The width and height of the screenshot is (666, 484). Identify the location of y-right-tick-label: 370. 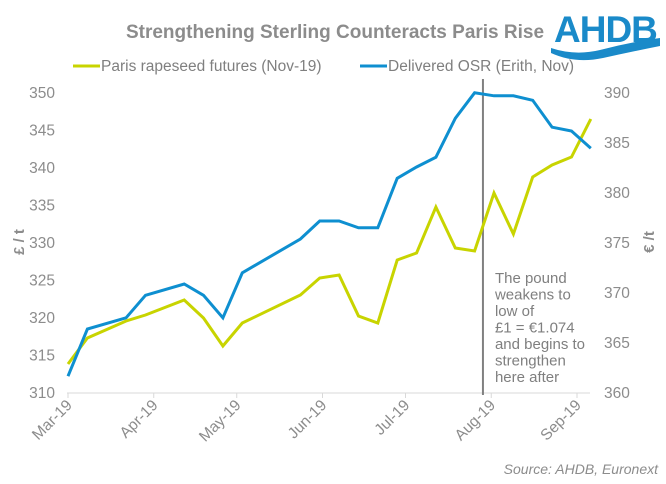
(617, 293).